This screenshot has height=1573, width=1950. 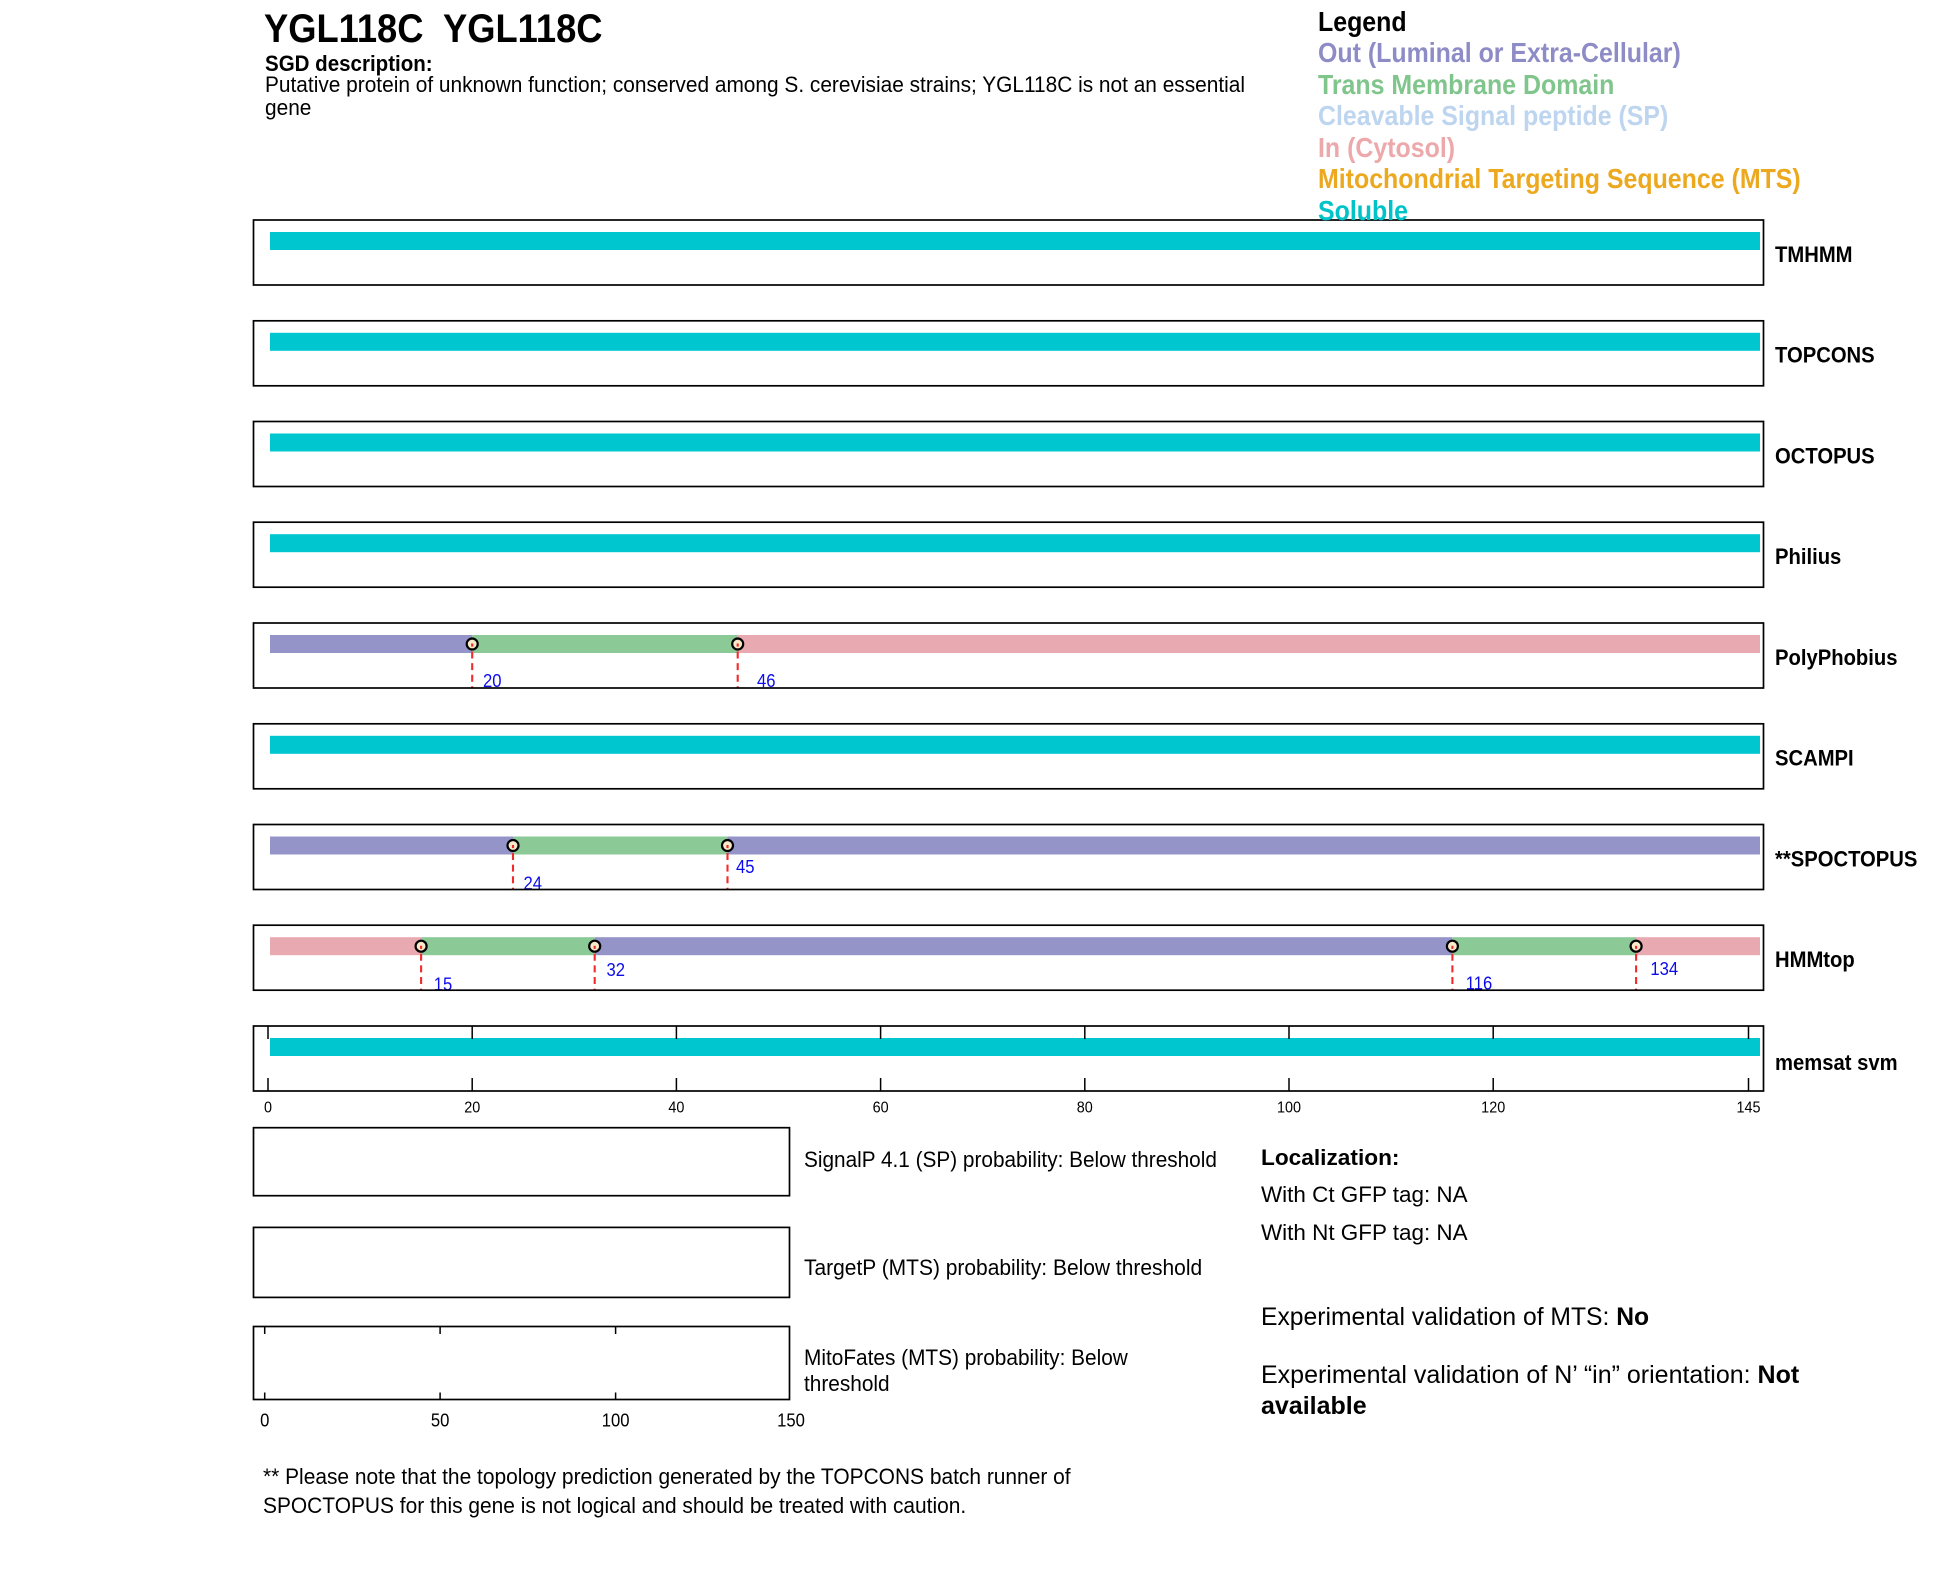 What do you see at coordinates (533, 883) in the screenshot?
I see `svg-text: 24` at bounding box center [533, 883].